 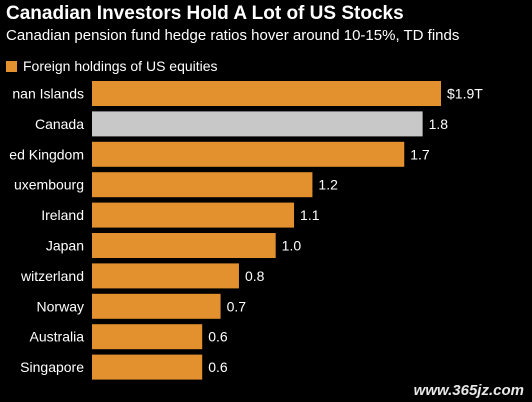 What do you see at coordinates (46, 154) in the screenshot?
I see `category-label: ed Kingdom` at bounding box center [46, 154].